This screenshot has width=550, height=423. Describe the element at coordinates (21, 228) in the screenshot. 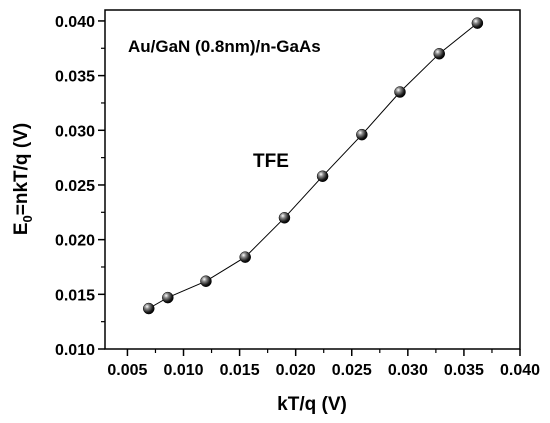

I see `y-axis-title-main: E` at that location.